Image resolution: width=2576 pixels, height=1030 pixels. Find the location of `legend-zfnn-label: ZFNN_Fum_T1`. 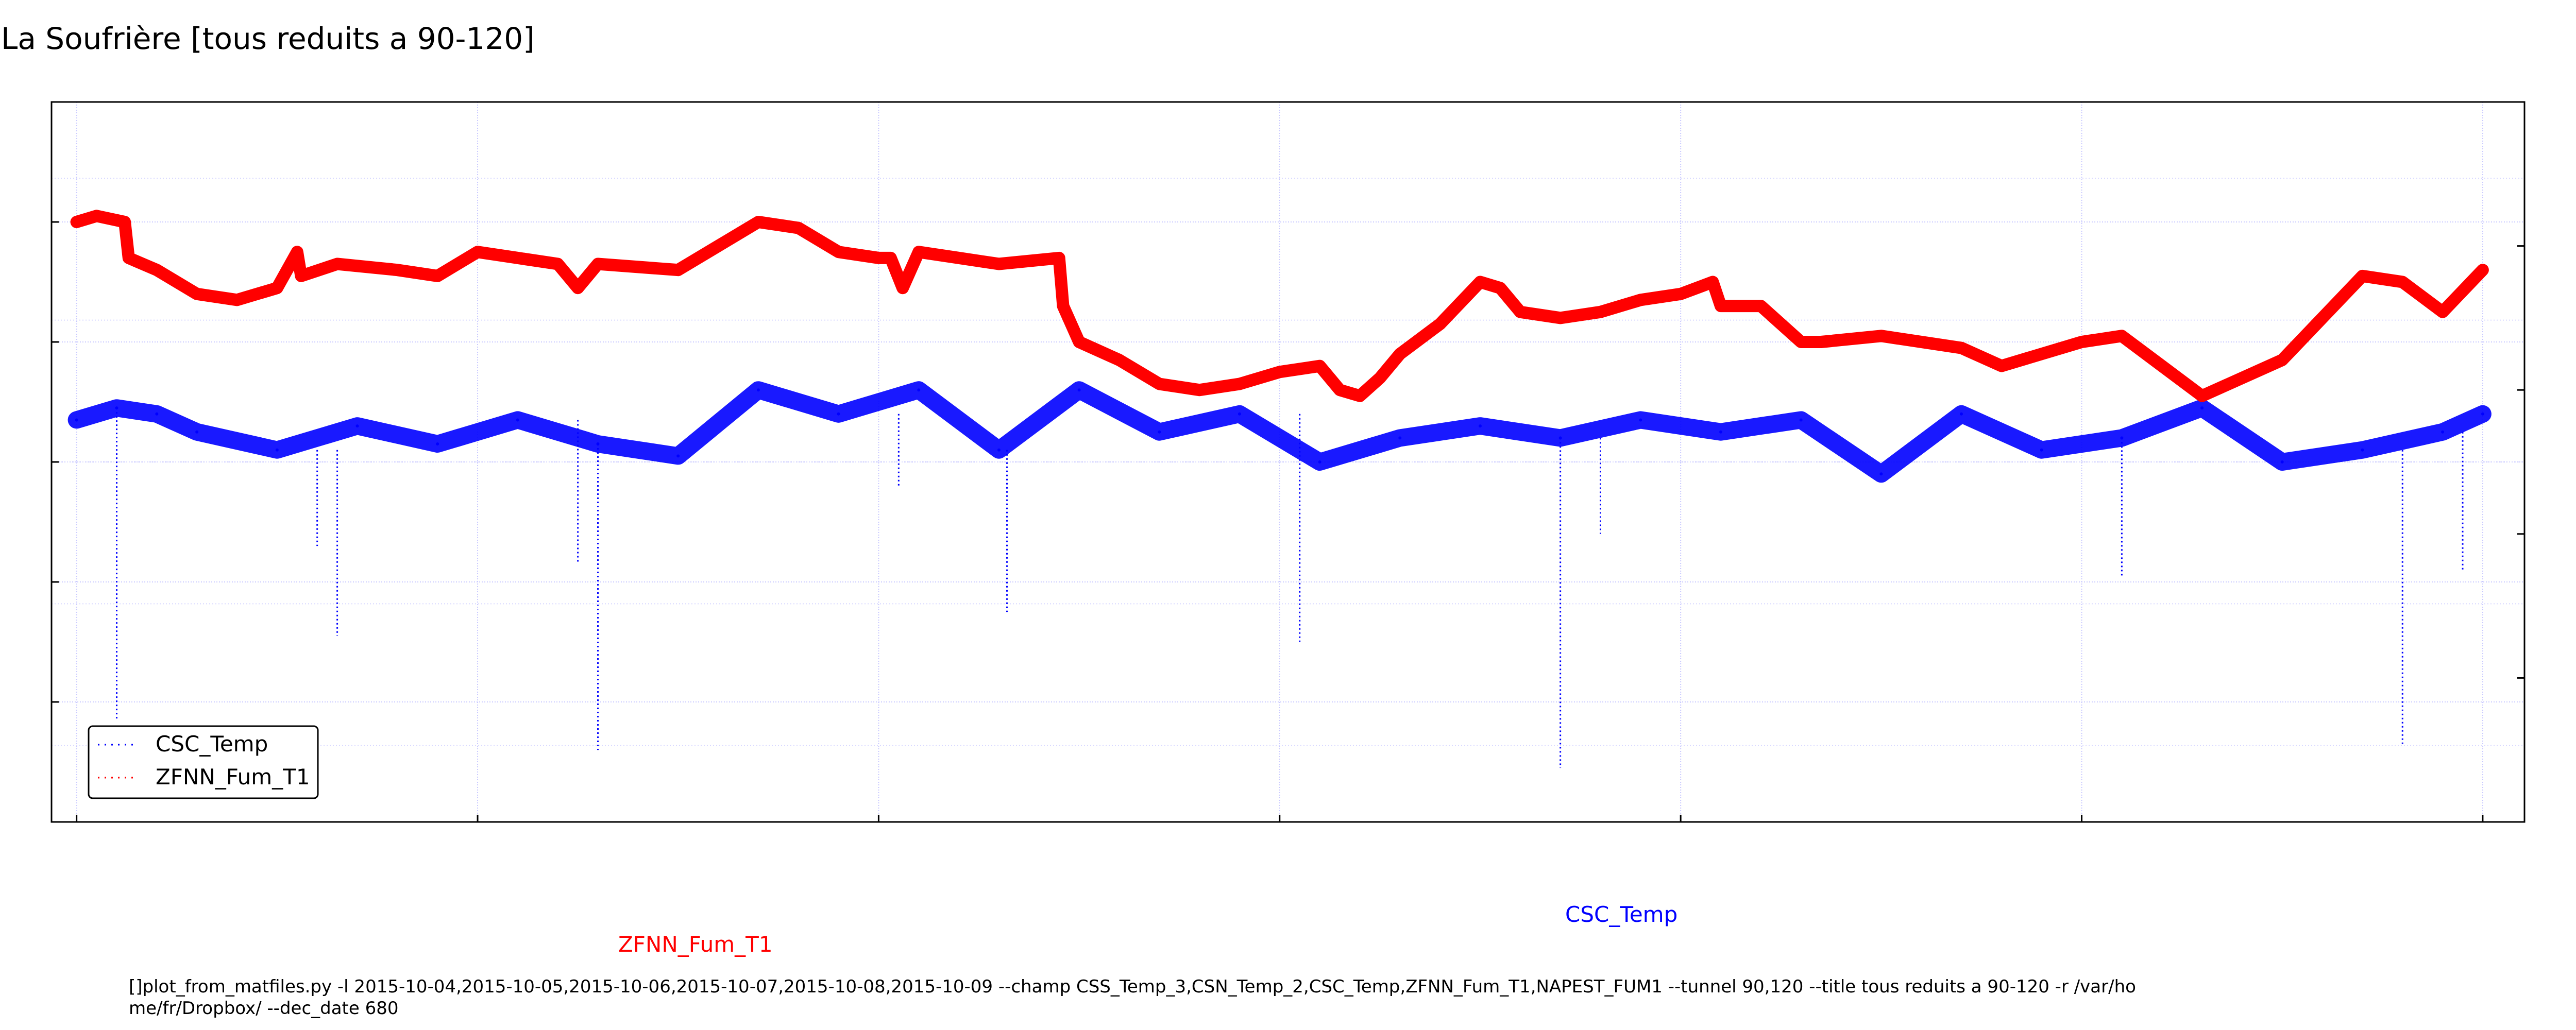

legend-zfnn-label: ZFNN_Fum_T1 is located at coordinates (233, 776).